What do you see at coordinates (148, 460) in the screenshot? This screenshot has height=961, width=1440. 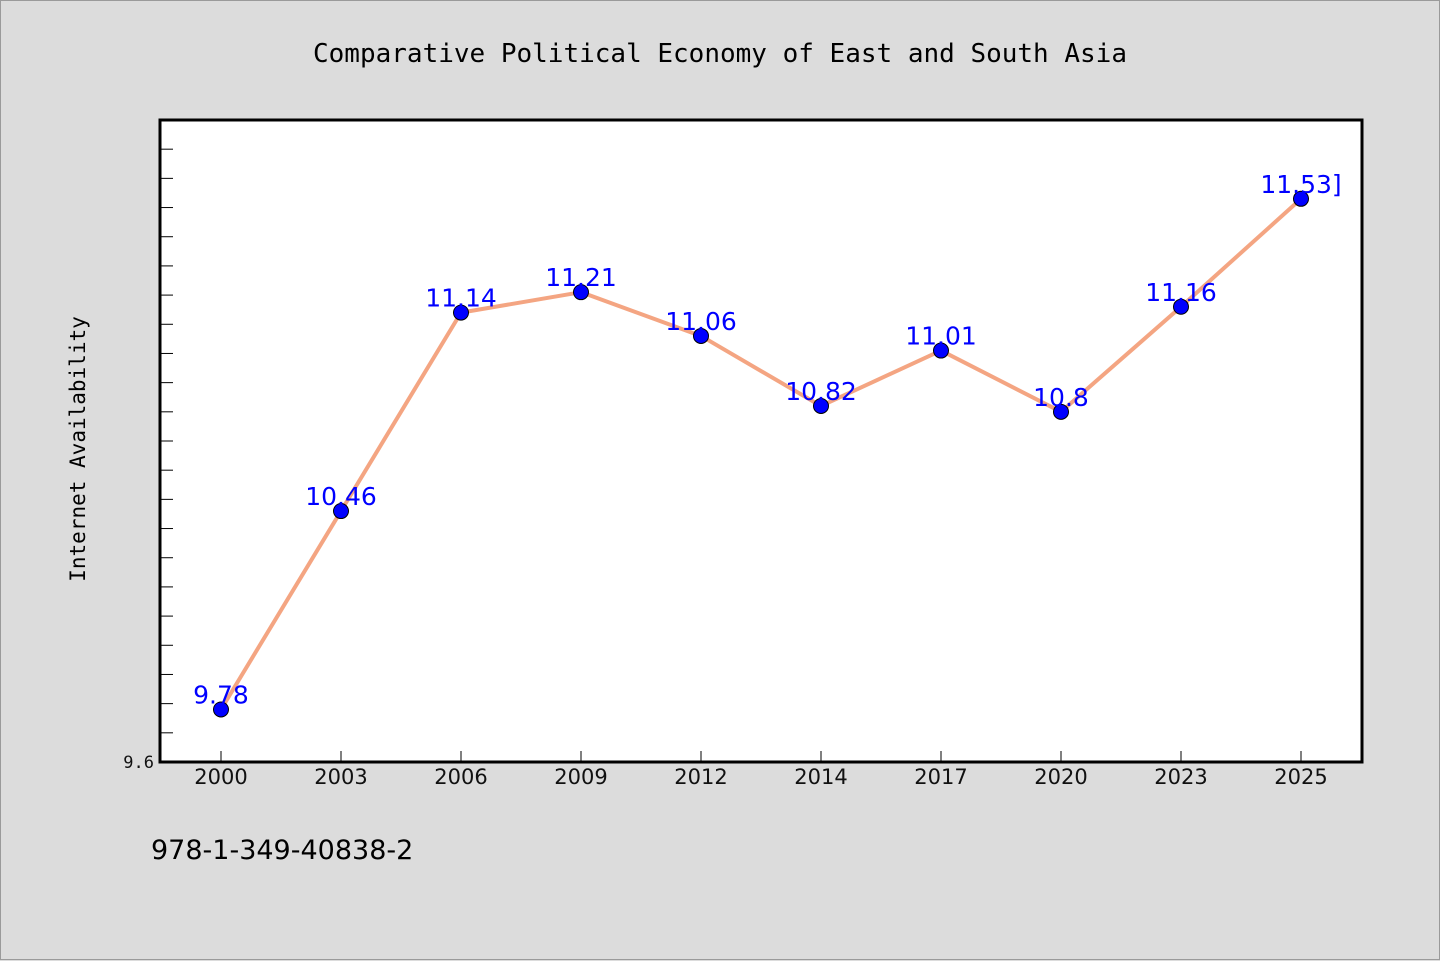 I see `y-axis-ticks: 9.6` at bounding box center [148, 460].